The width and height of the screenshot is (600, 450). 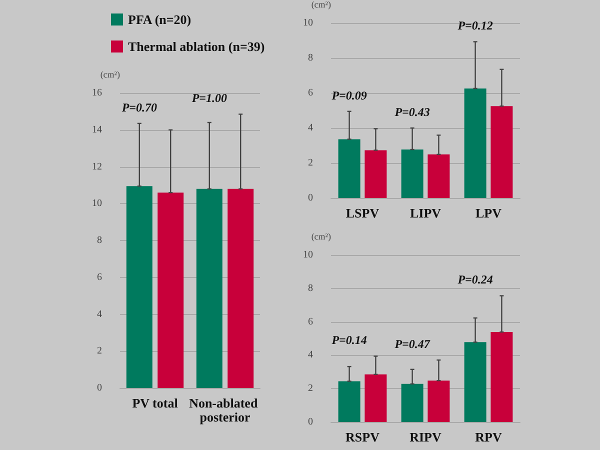 I want to click on x-tick-label: LSPV, so click(x=363, y=213).